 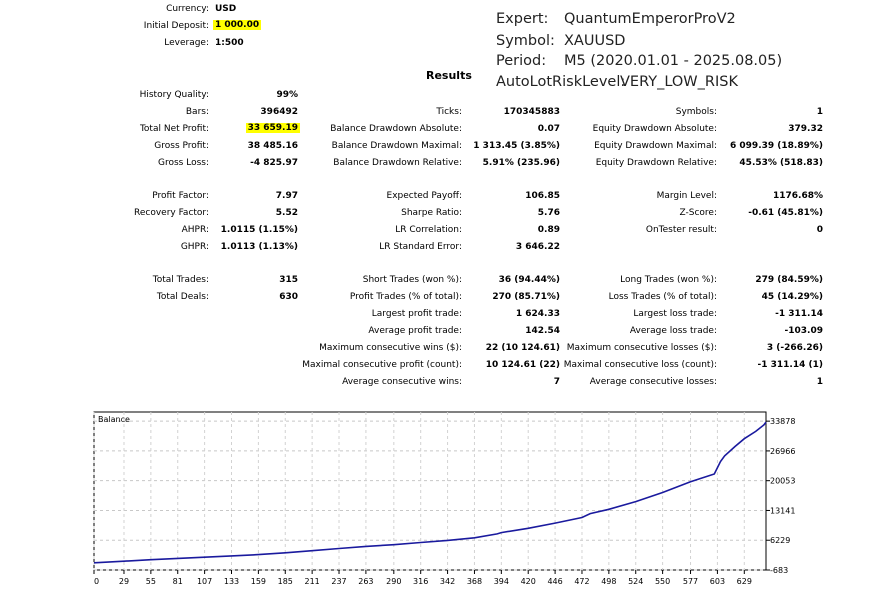 What do you see at coordinates (272, 146) in the screenshot?
I see `stat-value: 38 485.16` at bounding box center [272, 146].